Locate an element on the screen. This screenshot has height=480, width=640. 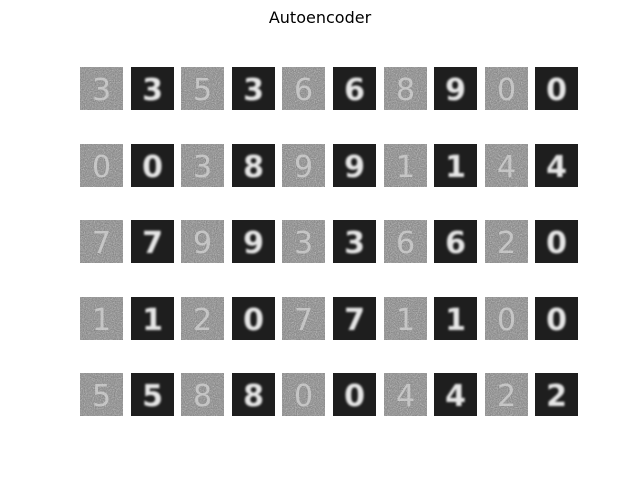
noisy-digit-image: 5 is located at coordinates (202, 88).